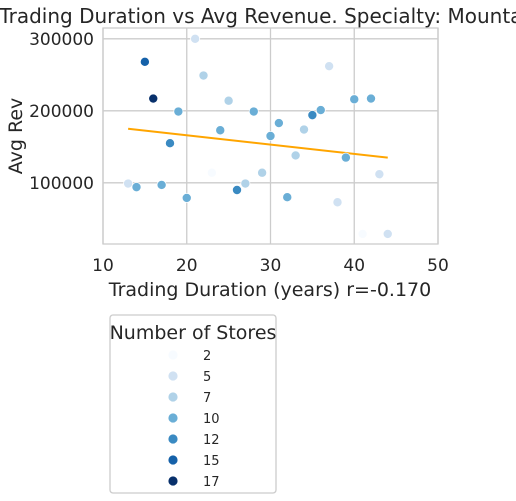 The height and width of the screenshot is (501, 516). What do you see at coordinates (103, 266) in the screenshot?
I see `x-tick-label: 10` at bounding box center [103, 266].